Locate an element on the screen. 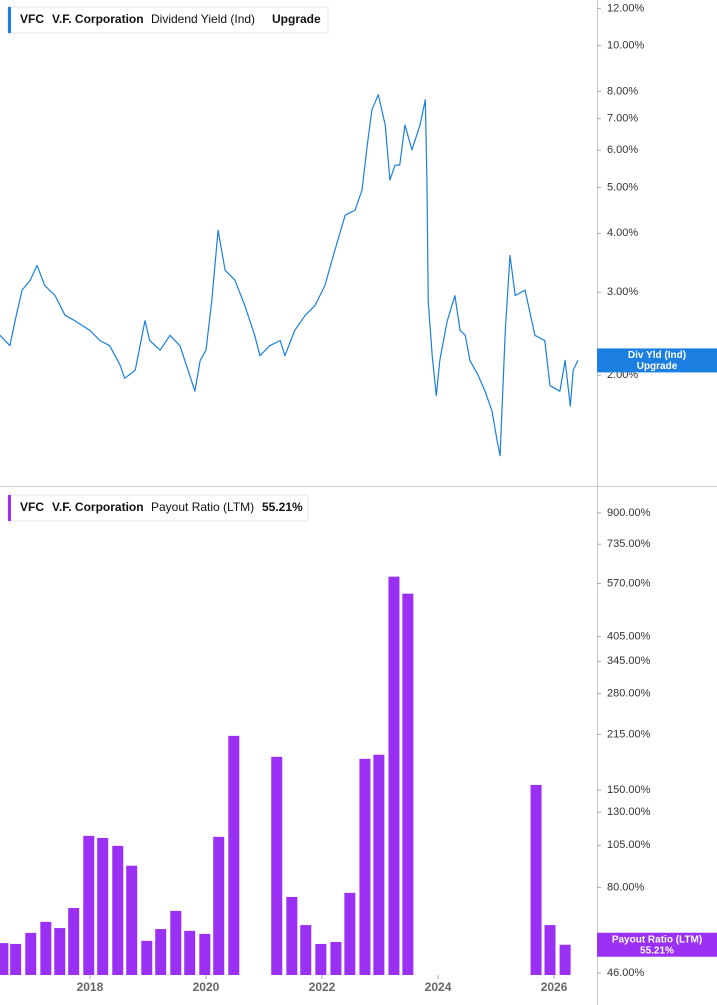 Image resolution: width=717 pixels, height=1005 pixels. y-tick-label: 80.00% is located at coordinates (626, 887).